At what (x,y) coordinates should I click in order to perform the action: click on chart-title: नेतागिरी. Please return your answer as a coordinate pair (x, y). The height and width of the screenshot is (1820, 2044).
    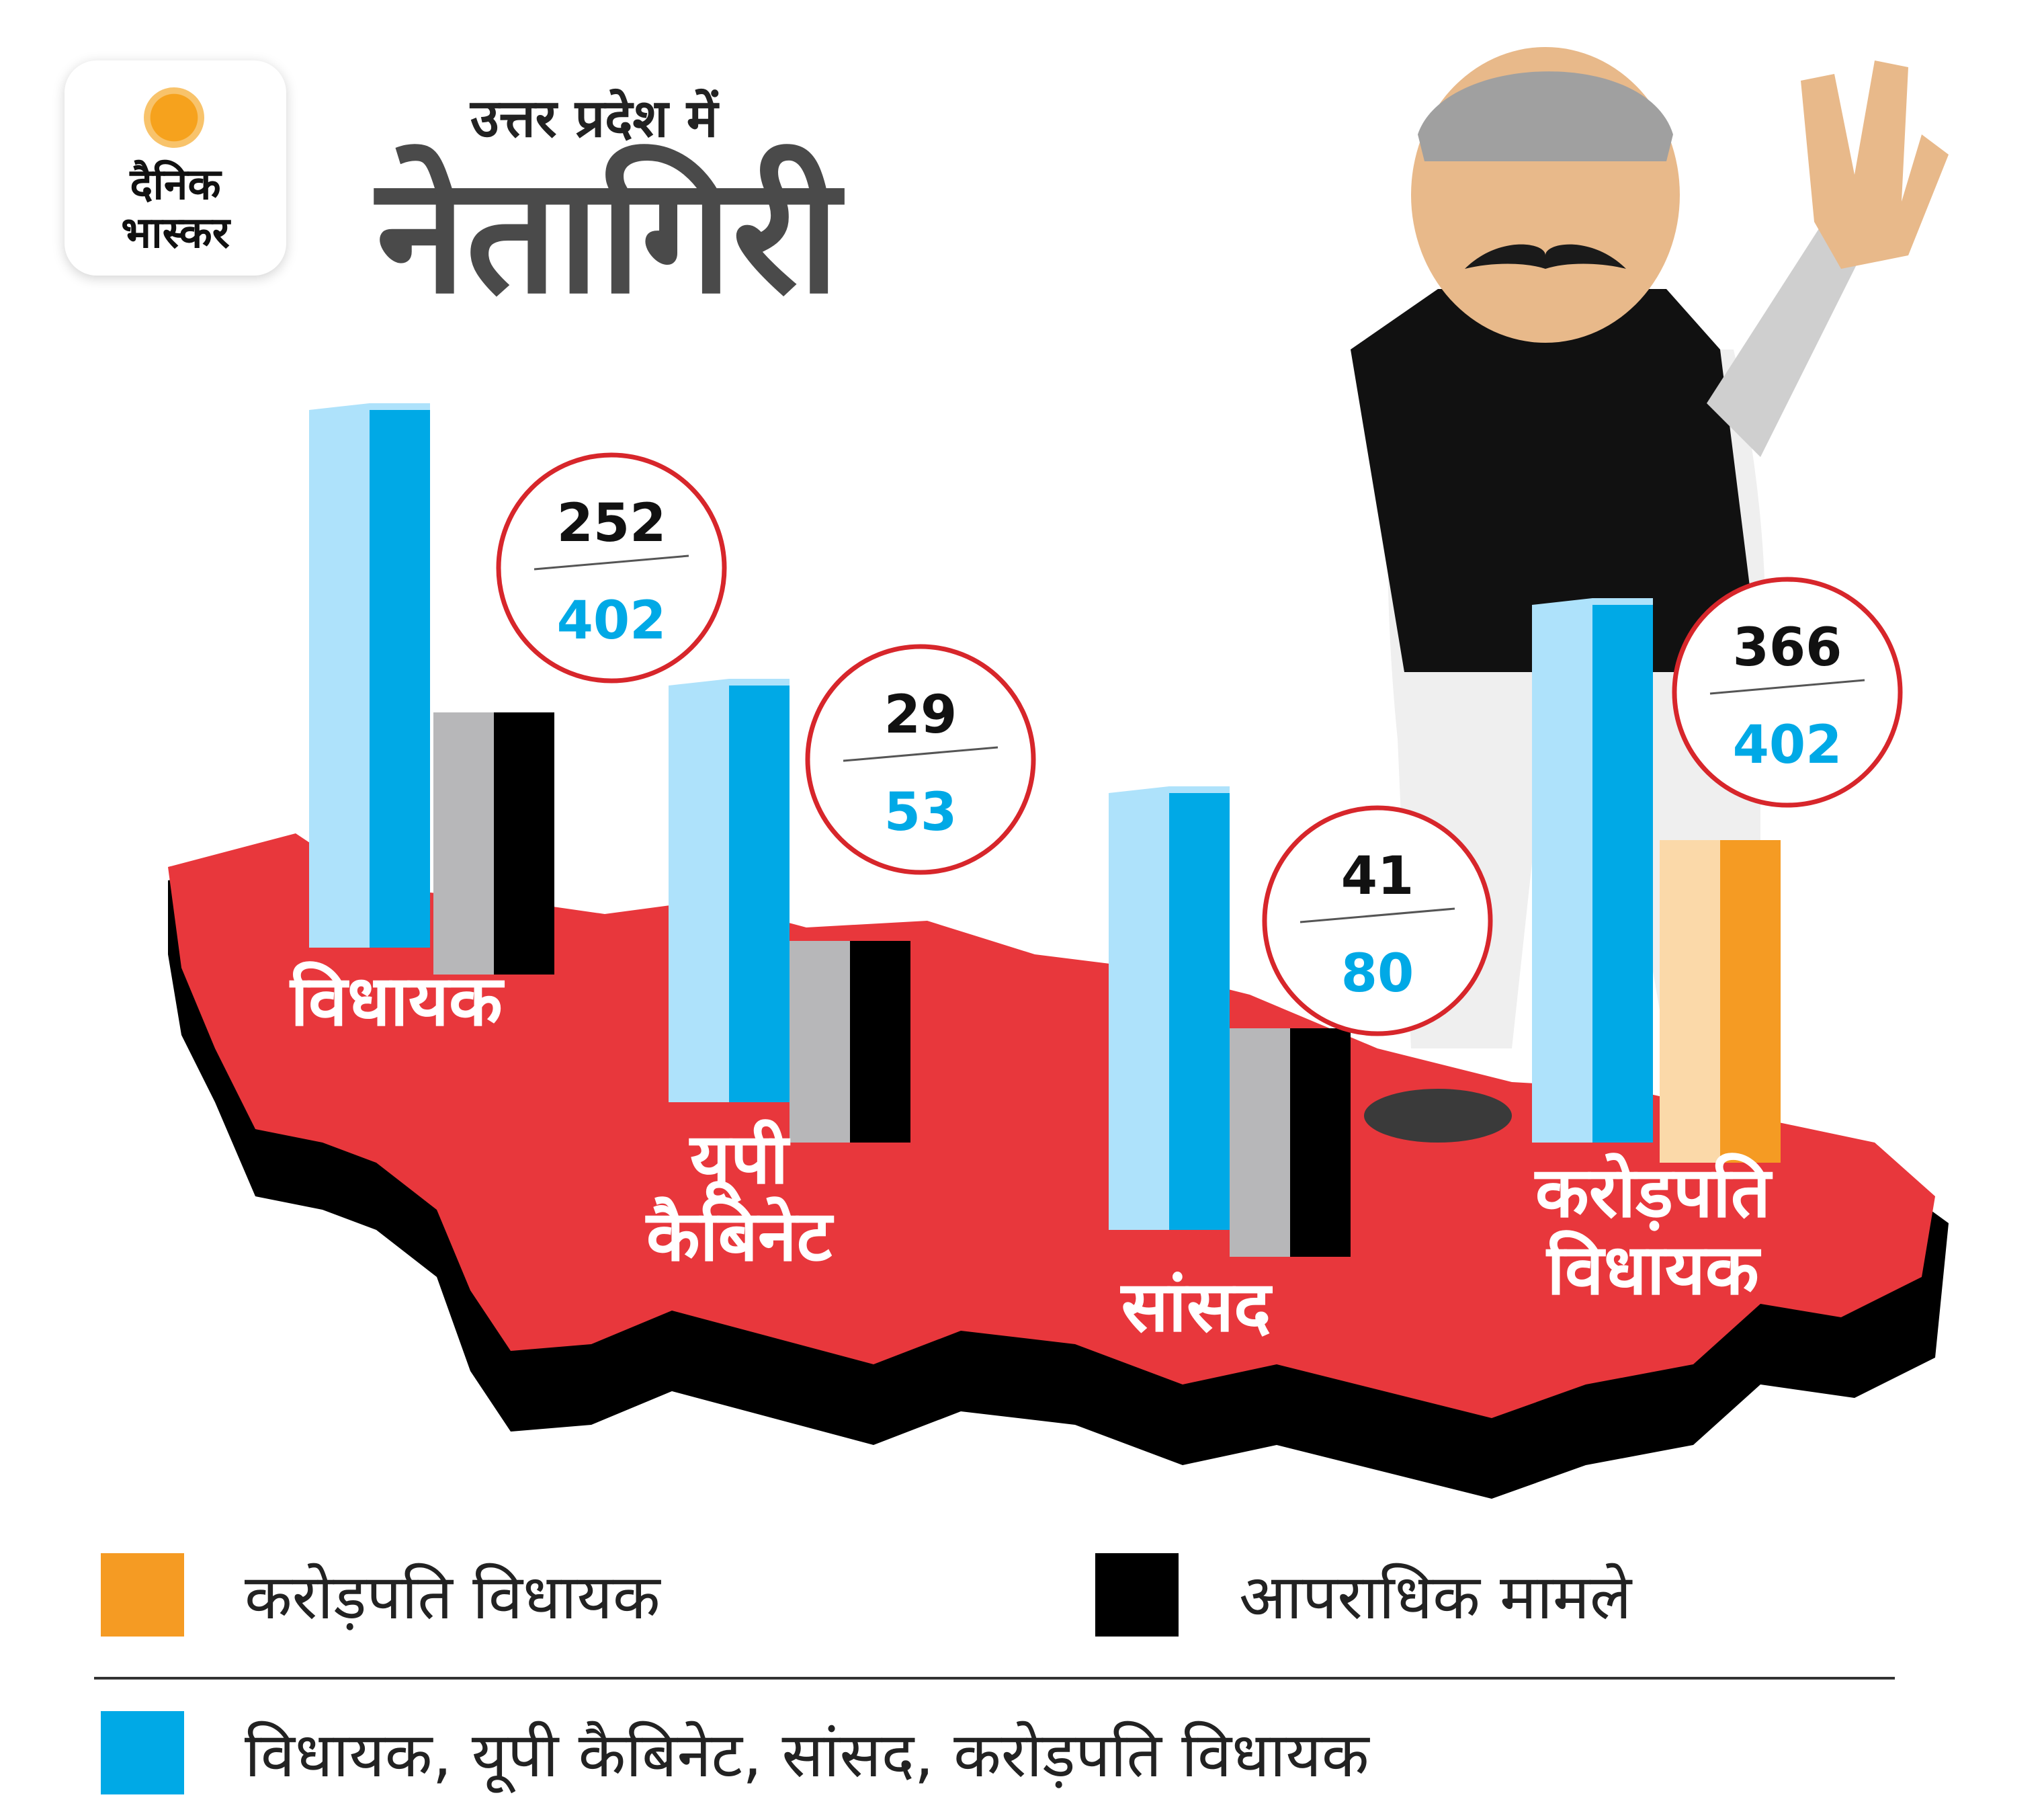
    Looking at the image, I should click on (608, 235).